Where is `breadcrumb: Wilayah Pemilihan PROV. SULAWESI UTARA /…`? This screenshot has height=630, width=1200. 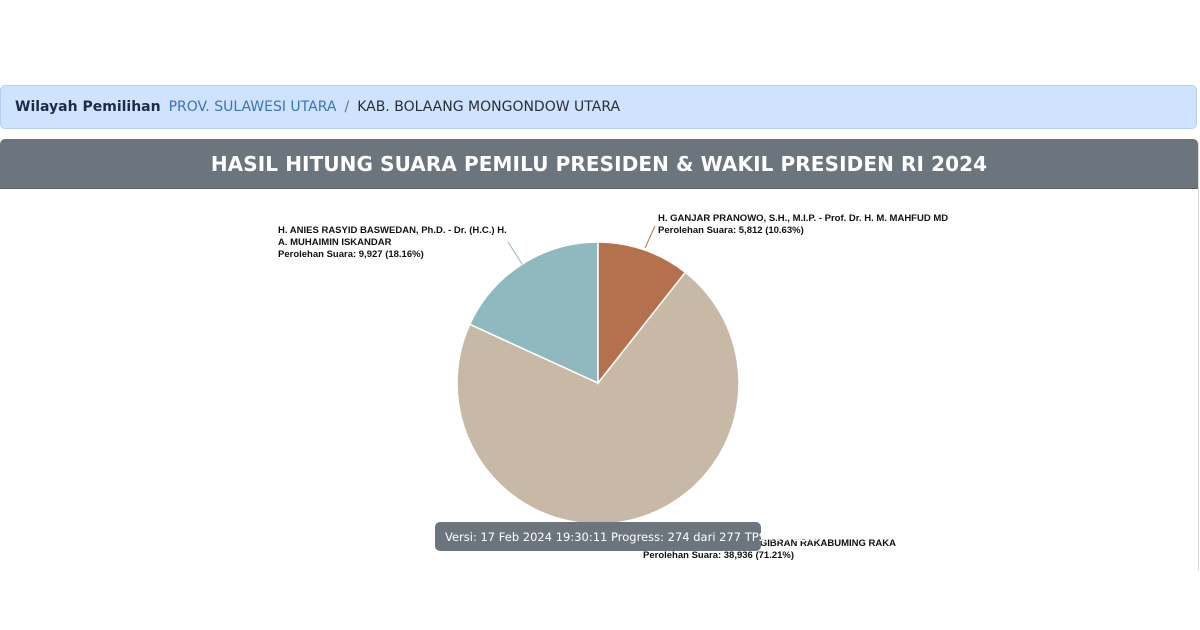
breadcrumb: Wilayah Pemilihan PROV. SULAWESI UTARA /… is located at coordinates (598, 107).